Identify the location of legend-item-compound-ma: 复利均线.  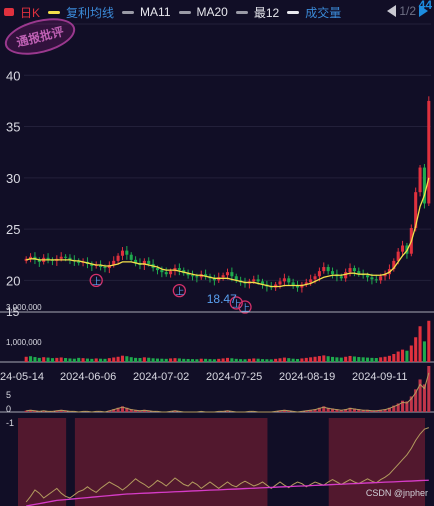
(81, 12).